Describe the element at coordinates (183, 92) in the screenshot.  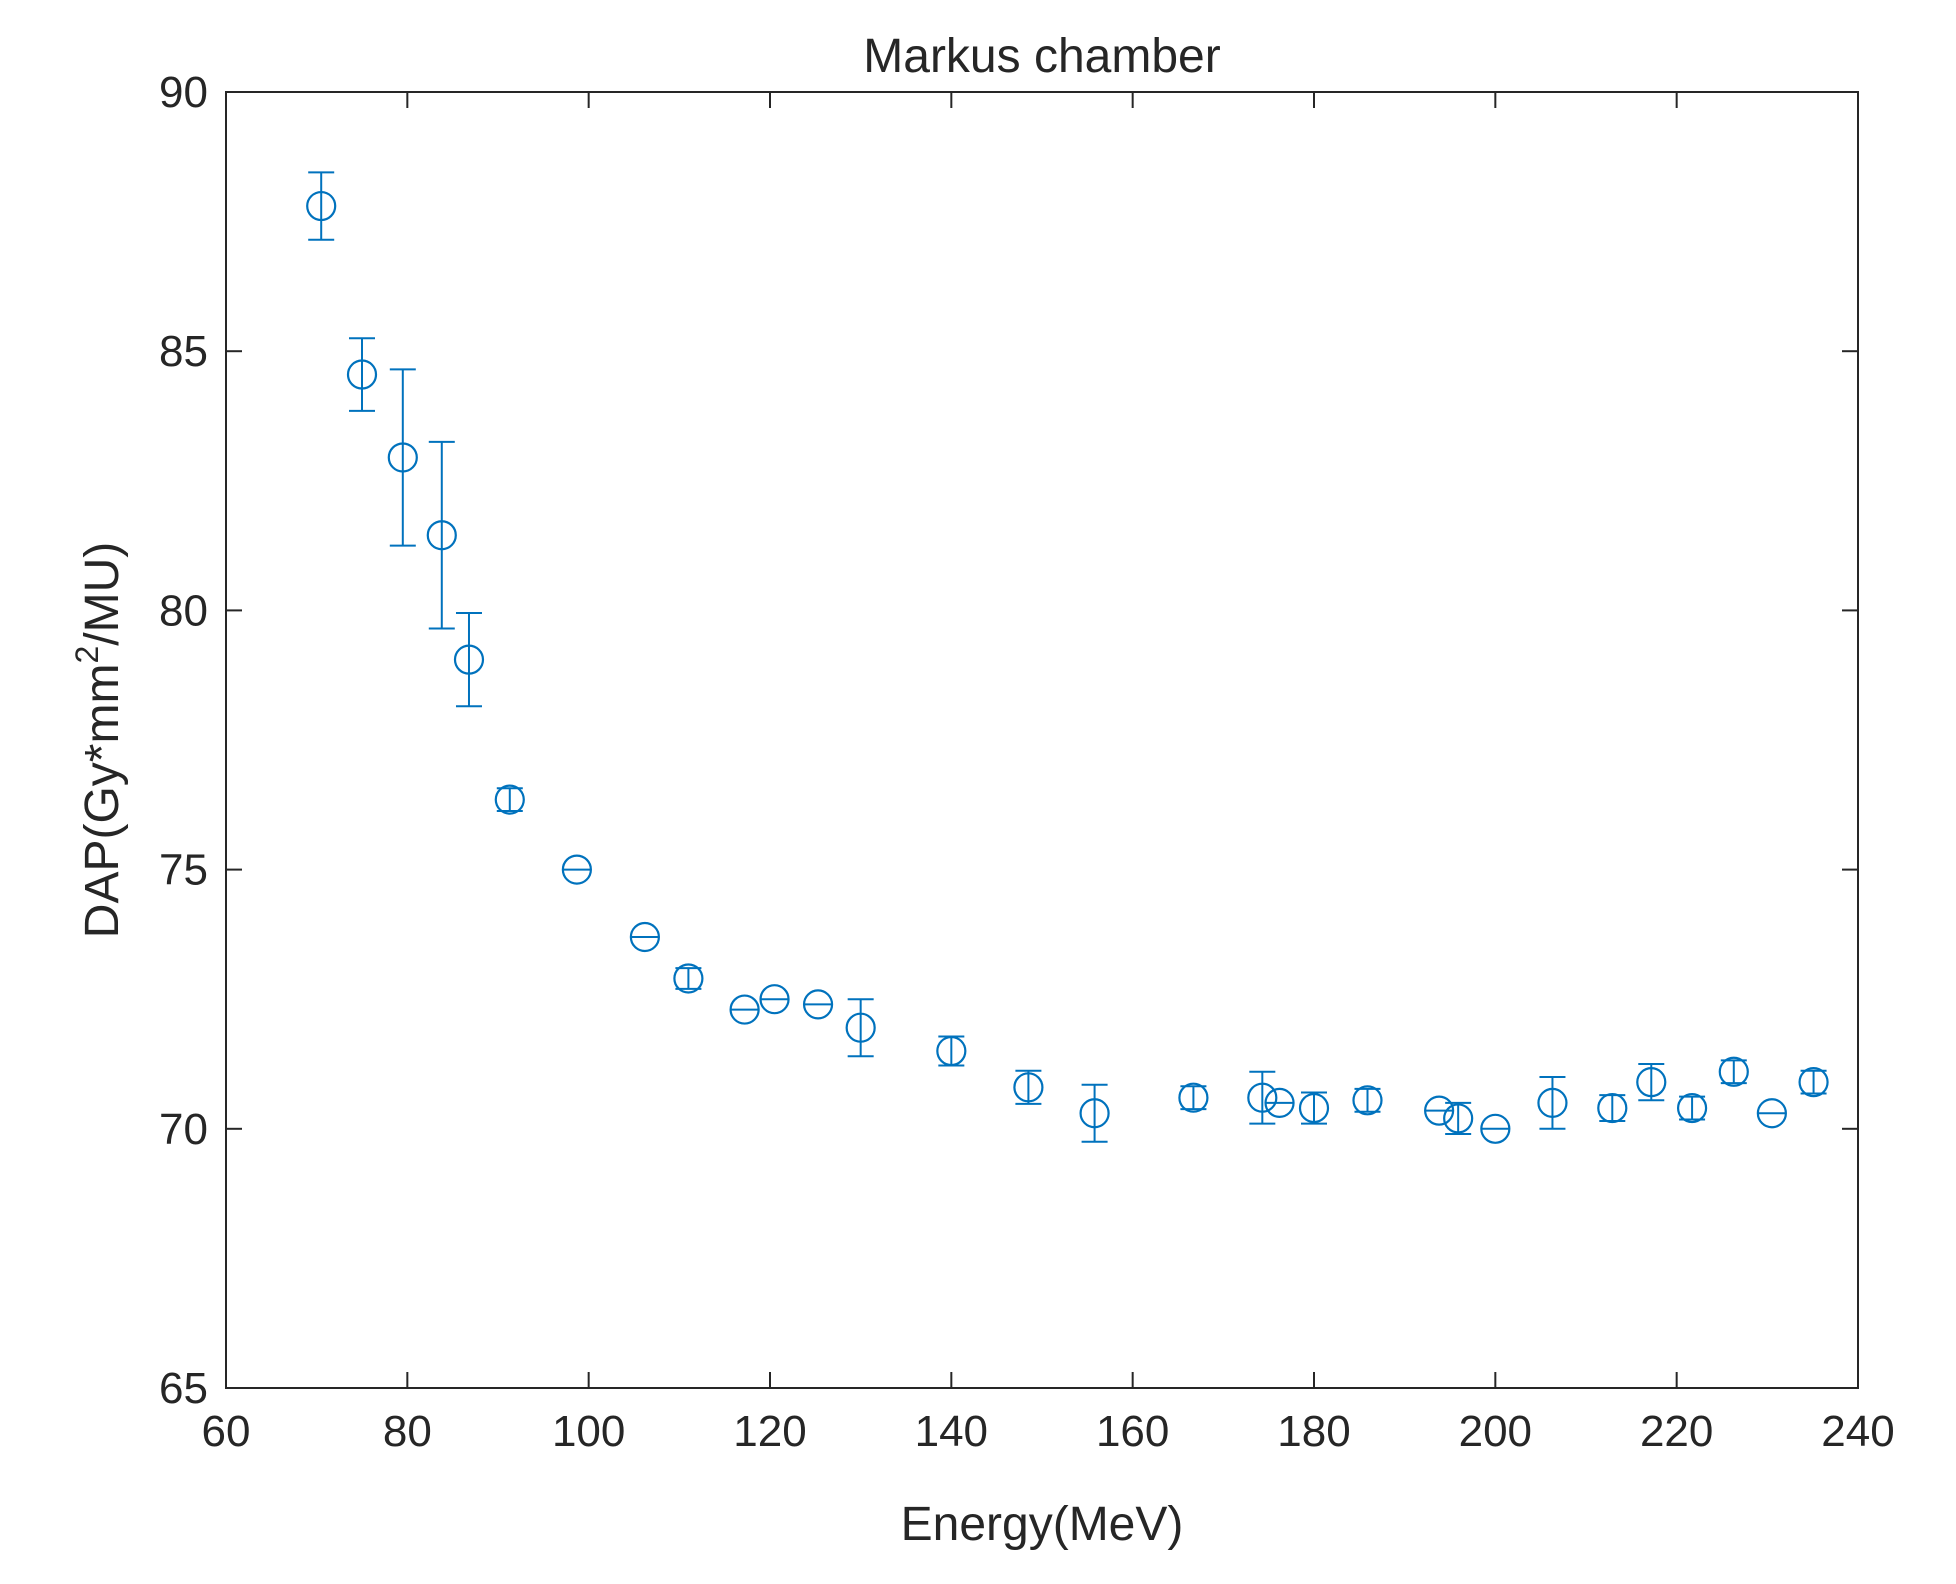
I see `y-tick-label: 90` at that location.